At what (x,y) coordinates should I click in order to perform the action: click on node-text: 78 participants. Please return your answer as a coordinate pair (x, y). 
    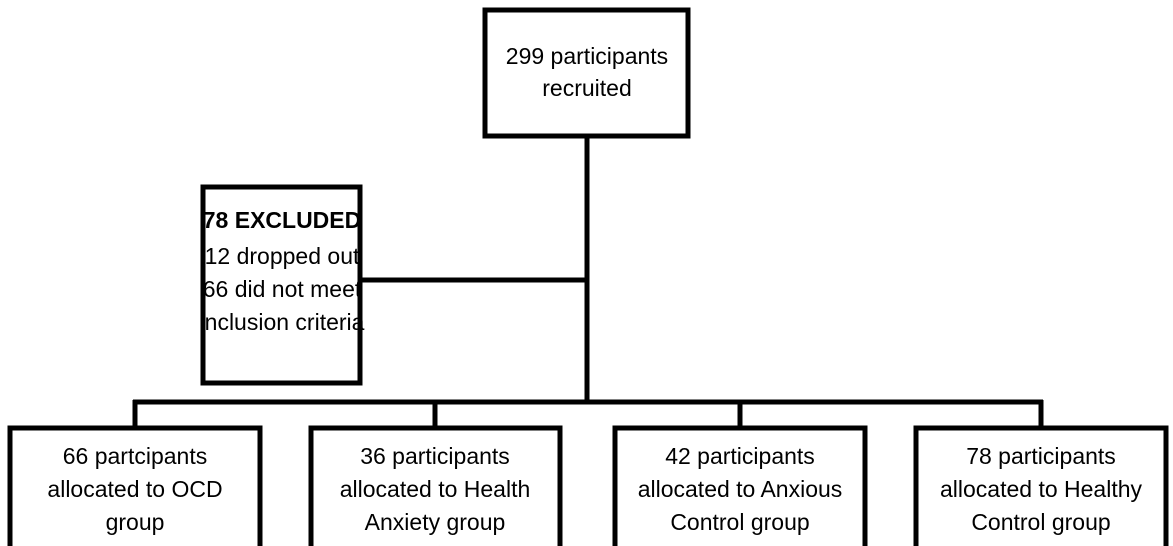
    Looking at the image, I should click on (1041, 456).